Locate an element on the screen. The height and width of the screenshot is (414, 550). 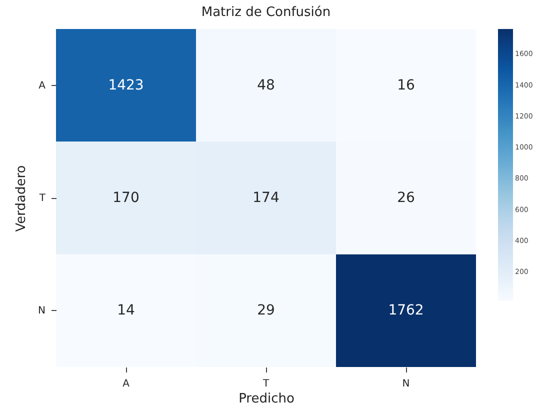
data-label: 48 is located at coordinates (266, 85).